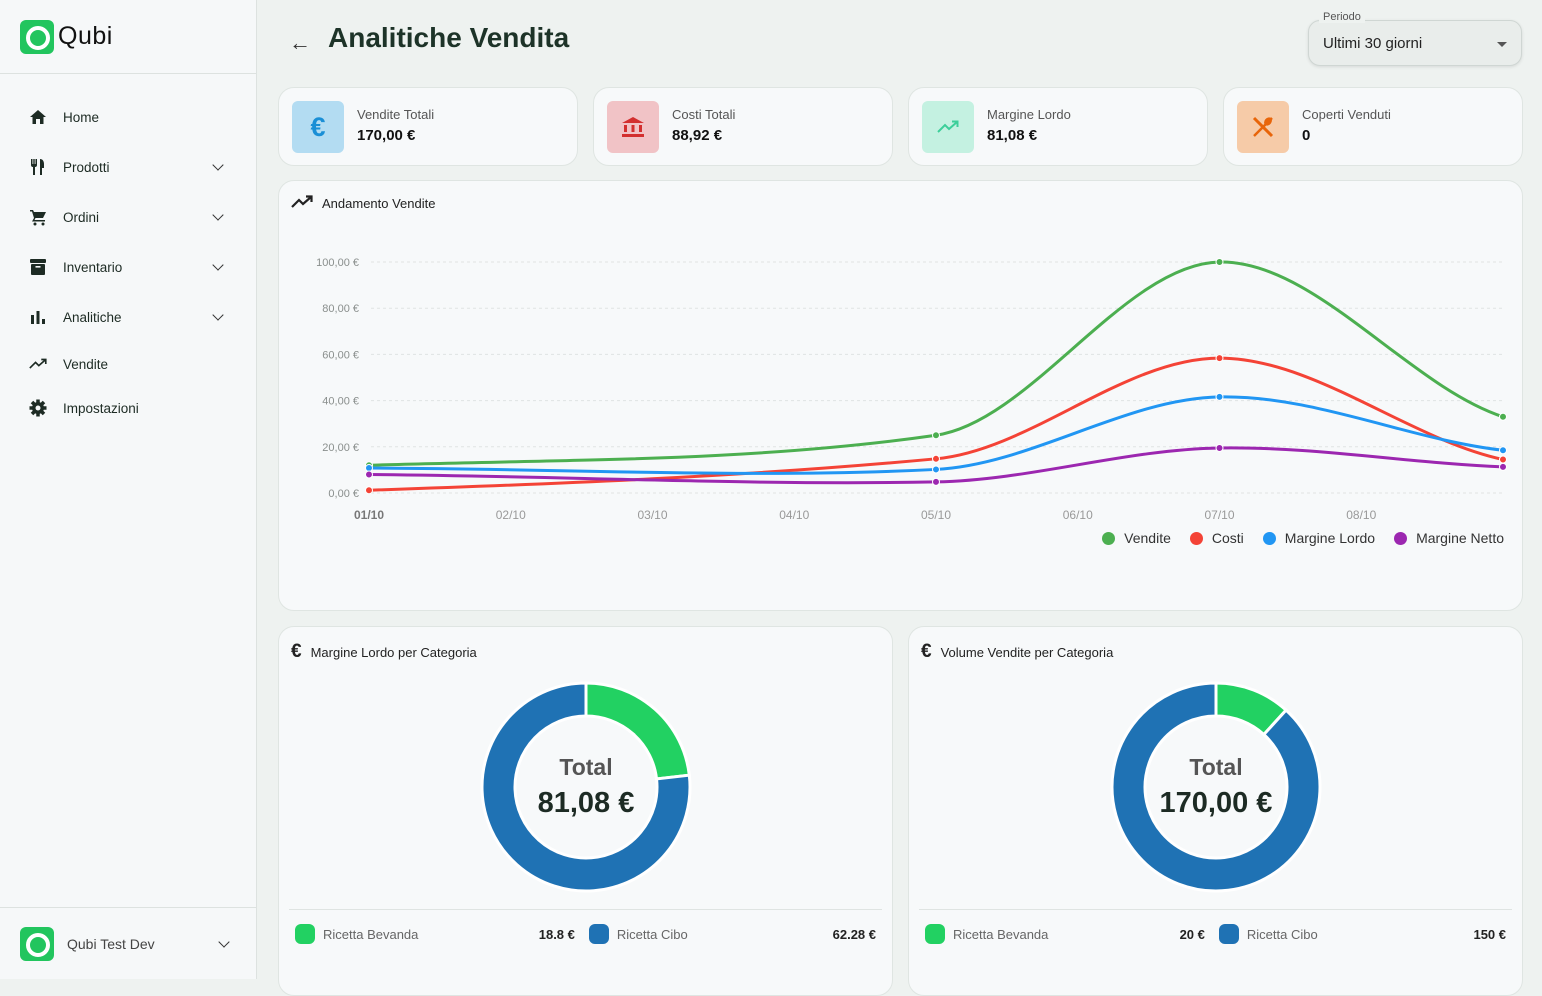 This screenshot has height=996, width=1542. I want to click on cart-icon, so click(38, 217).